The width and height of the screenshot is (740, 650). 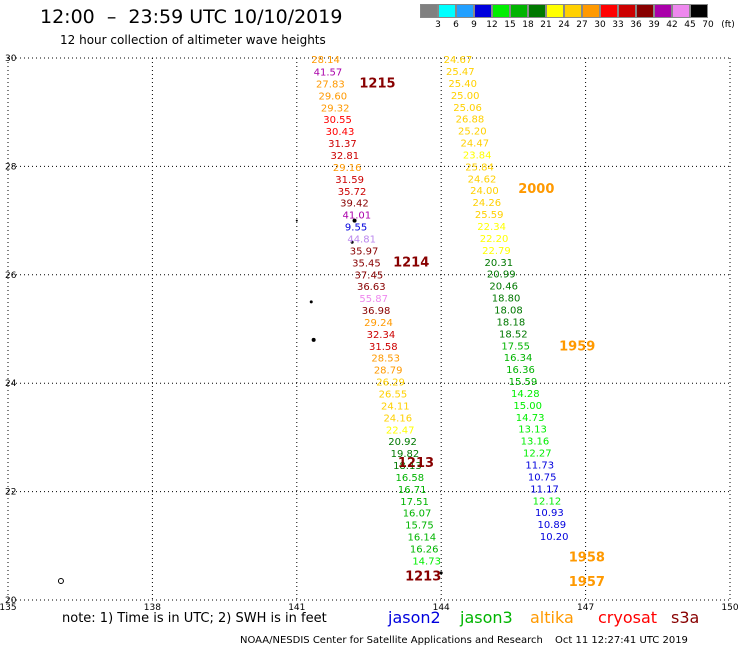 I want to click on legend-label: 33, so click(x=618, y=25).